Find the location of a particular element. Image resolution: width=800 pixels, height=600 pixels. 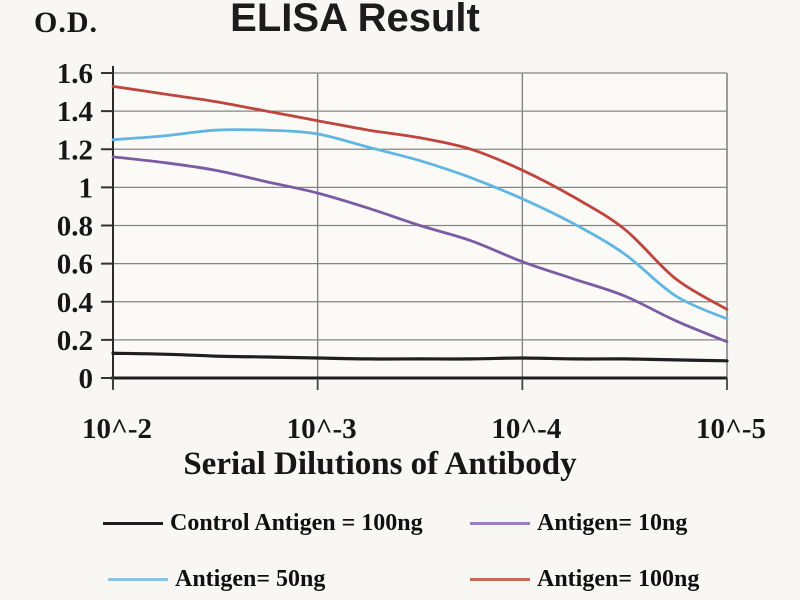

legend-item-antigen-10ng: Antigen= 10ng is located at coordinates (578, 523).